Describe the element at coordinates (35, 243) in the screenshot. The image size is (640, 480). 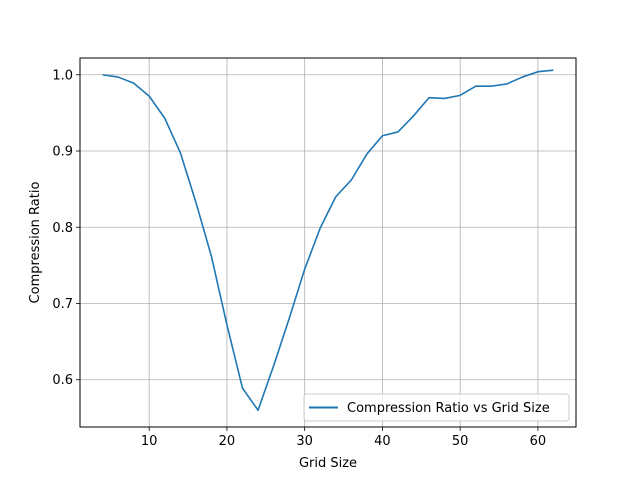
I see `y-axis-label: Compression Ratio` at that location.